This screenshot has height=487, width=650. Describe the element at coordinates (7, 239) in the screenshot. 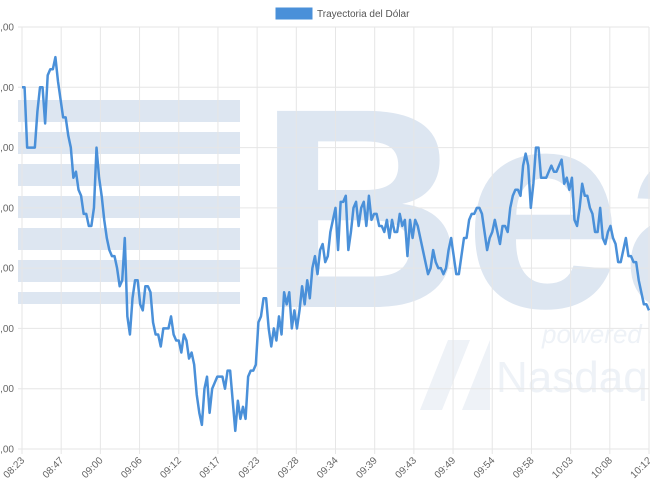

I see `y-axis-labels: ,00 ,00 ,00 ,00 ,00 ,00 ,00 ,00` at that location.